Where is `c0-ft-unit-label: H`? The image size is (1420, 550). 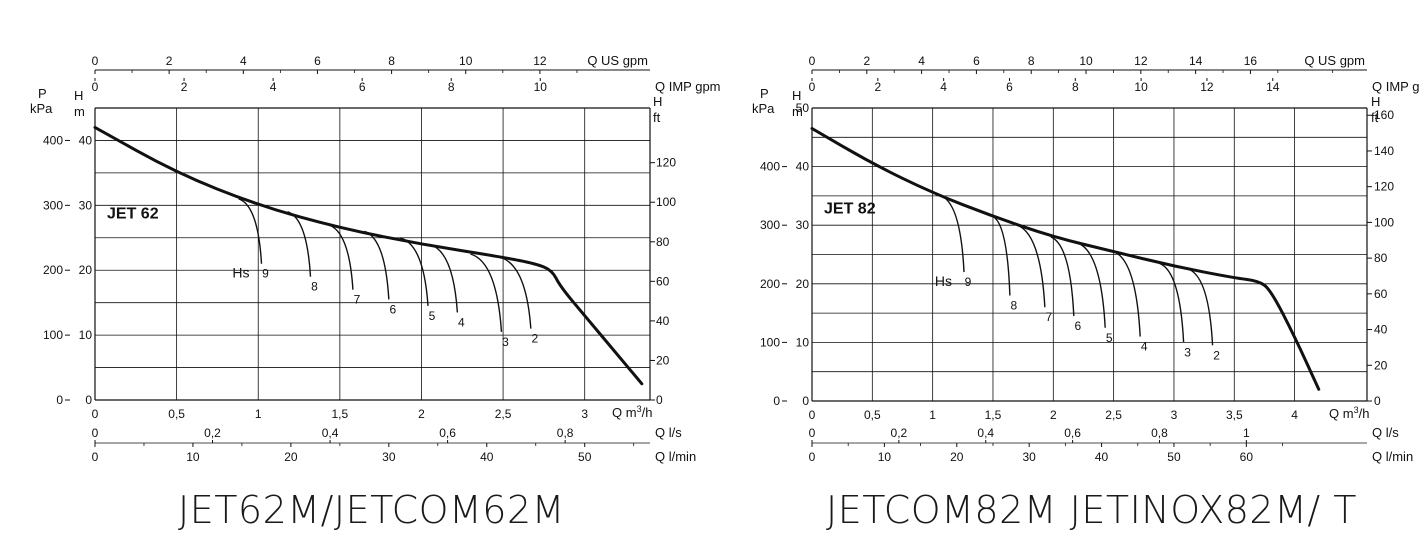 c0-ft-unit-label: H is located at coordinates (657, 101).